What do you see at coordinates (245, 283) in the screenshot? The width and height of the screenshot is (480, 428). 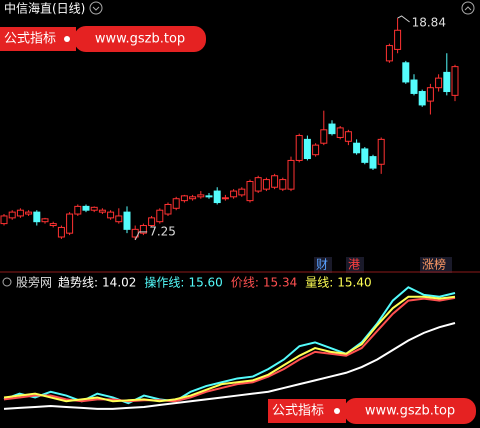 I see `legend-name: 价线:` at bounding box center [245, 283].